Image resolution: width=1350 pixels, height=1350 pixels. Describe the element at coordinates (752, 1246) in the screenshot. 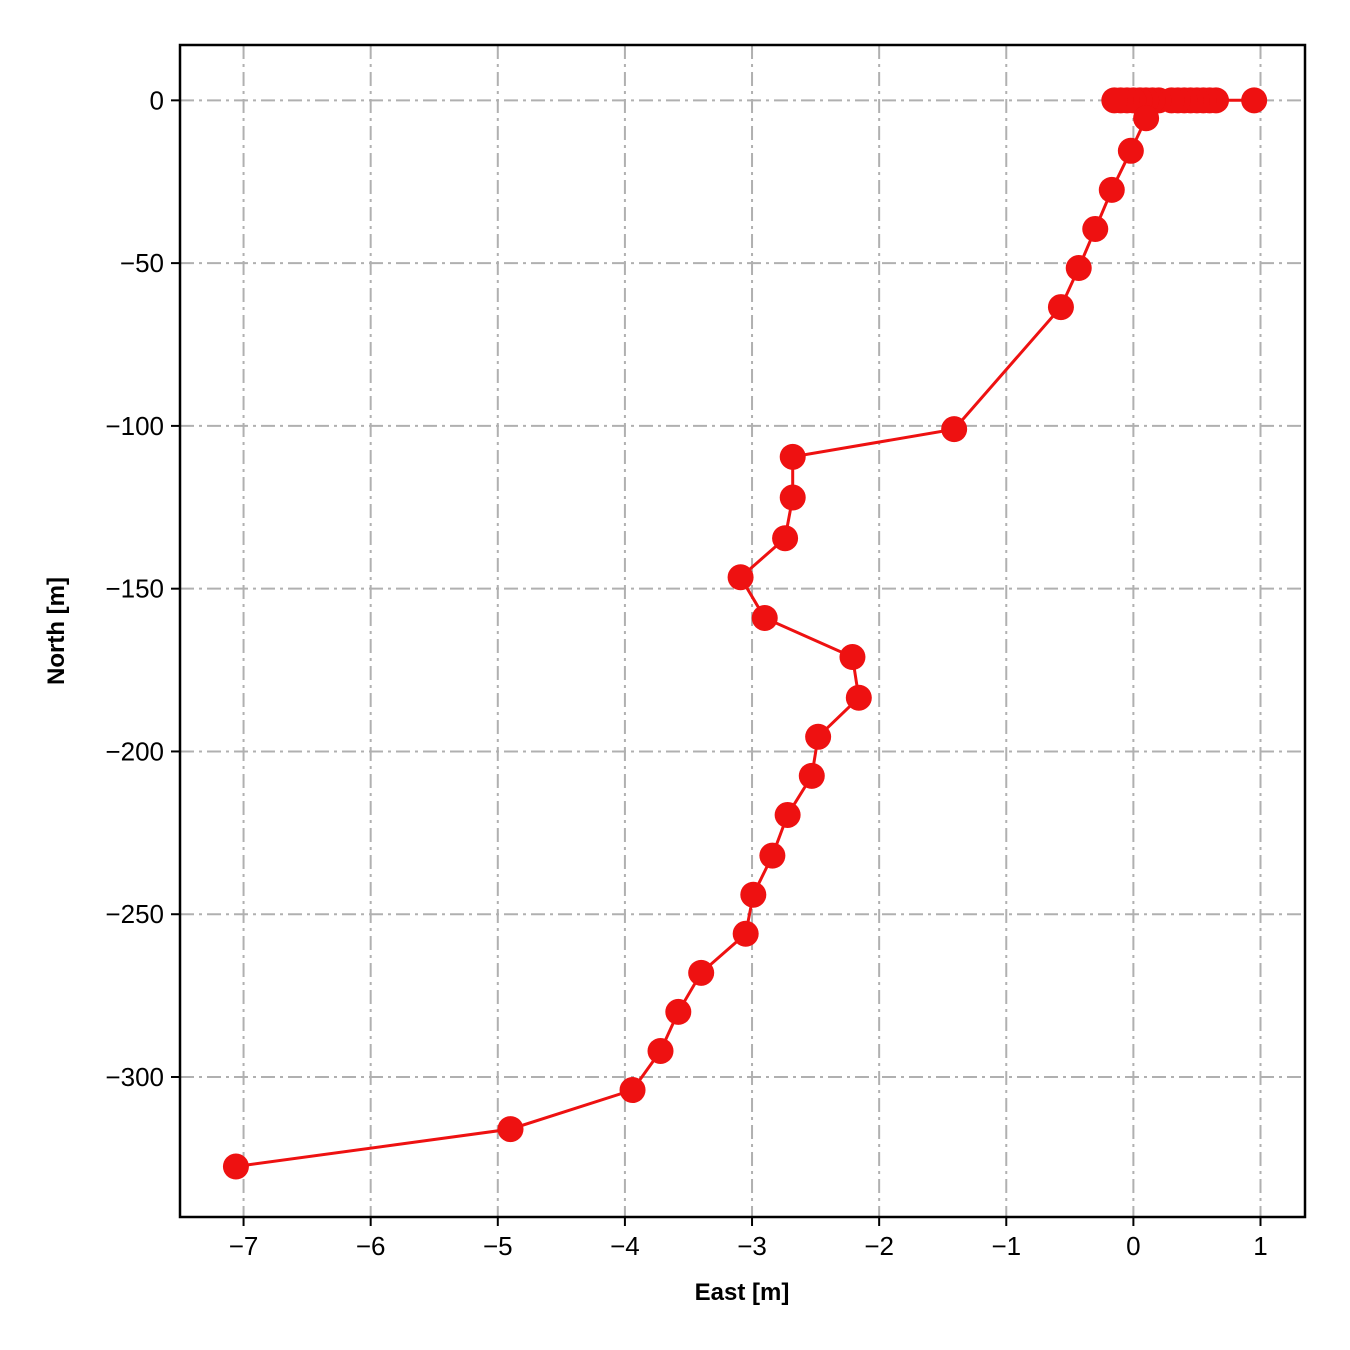

I see `x-tick-label: −3` at that location.